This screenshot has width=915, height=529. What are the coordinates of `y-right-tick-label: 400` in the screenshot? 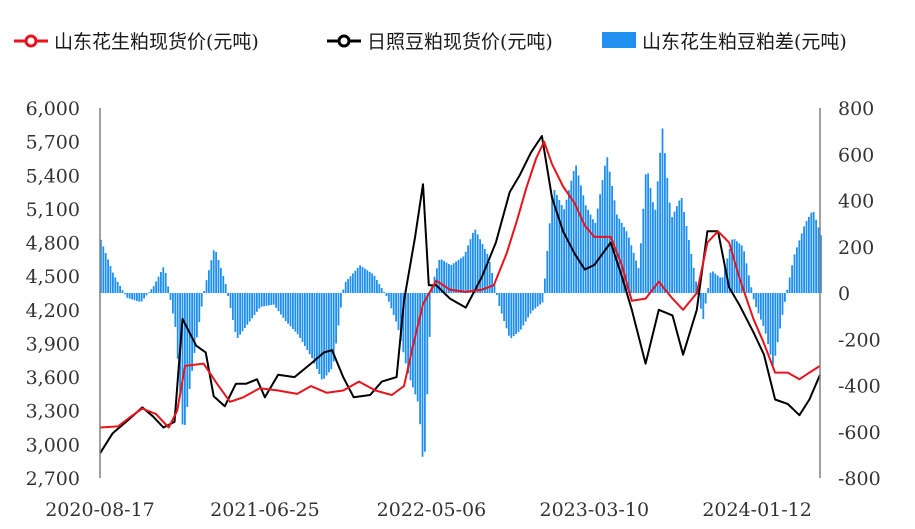 It's located at (856, 202).